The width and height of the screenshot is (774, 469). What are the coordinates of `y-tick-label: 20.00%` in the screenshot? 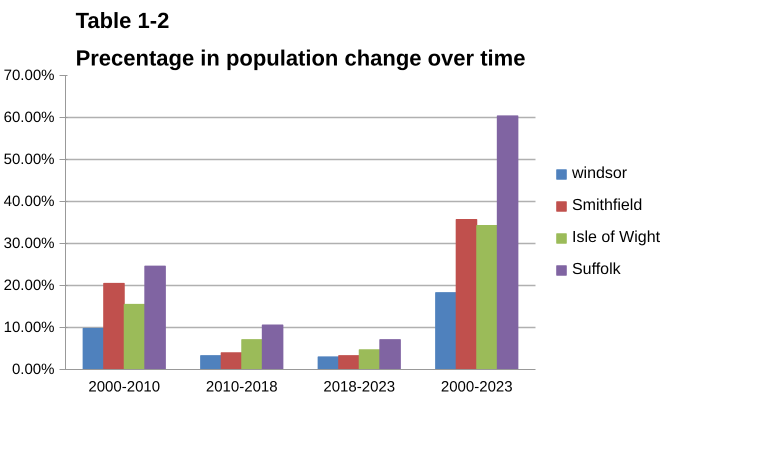 It's located at (29, 285).